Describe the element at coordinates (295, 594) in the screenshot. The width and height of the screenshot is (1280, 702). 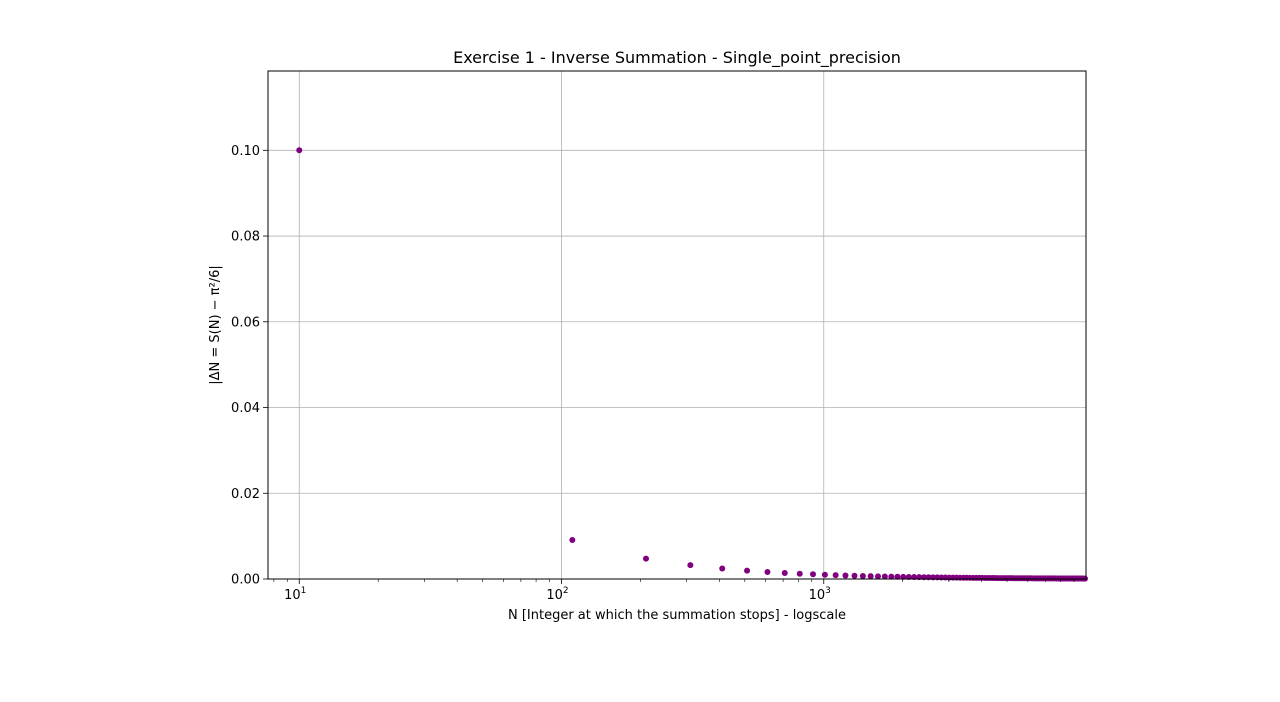
I see `x-tick-label: 10¹` at that location.